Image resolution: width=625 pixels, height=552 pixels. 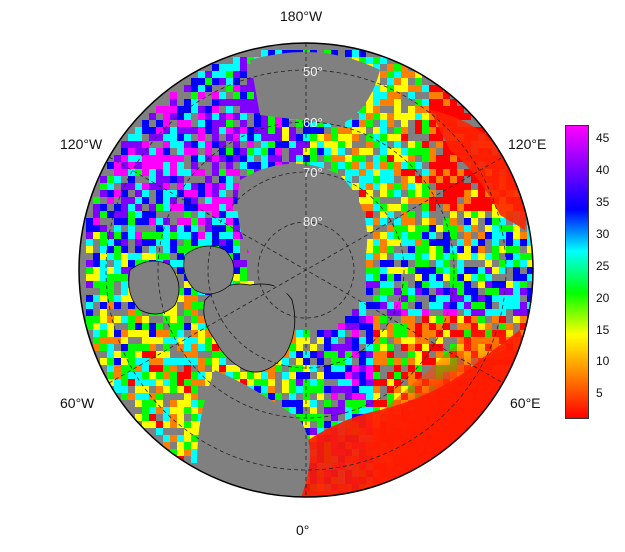 I want to click on hudson-bay, so click(x=154, y=287).